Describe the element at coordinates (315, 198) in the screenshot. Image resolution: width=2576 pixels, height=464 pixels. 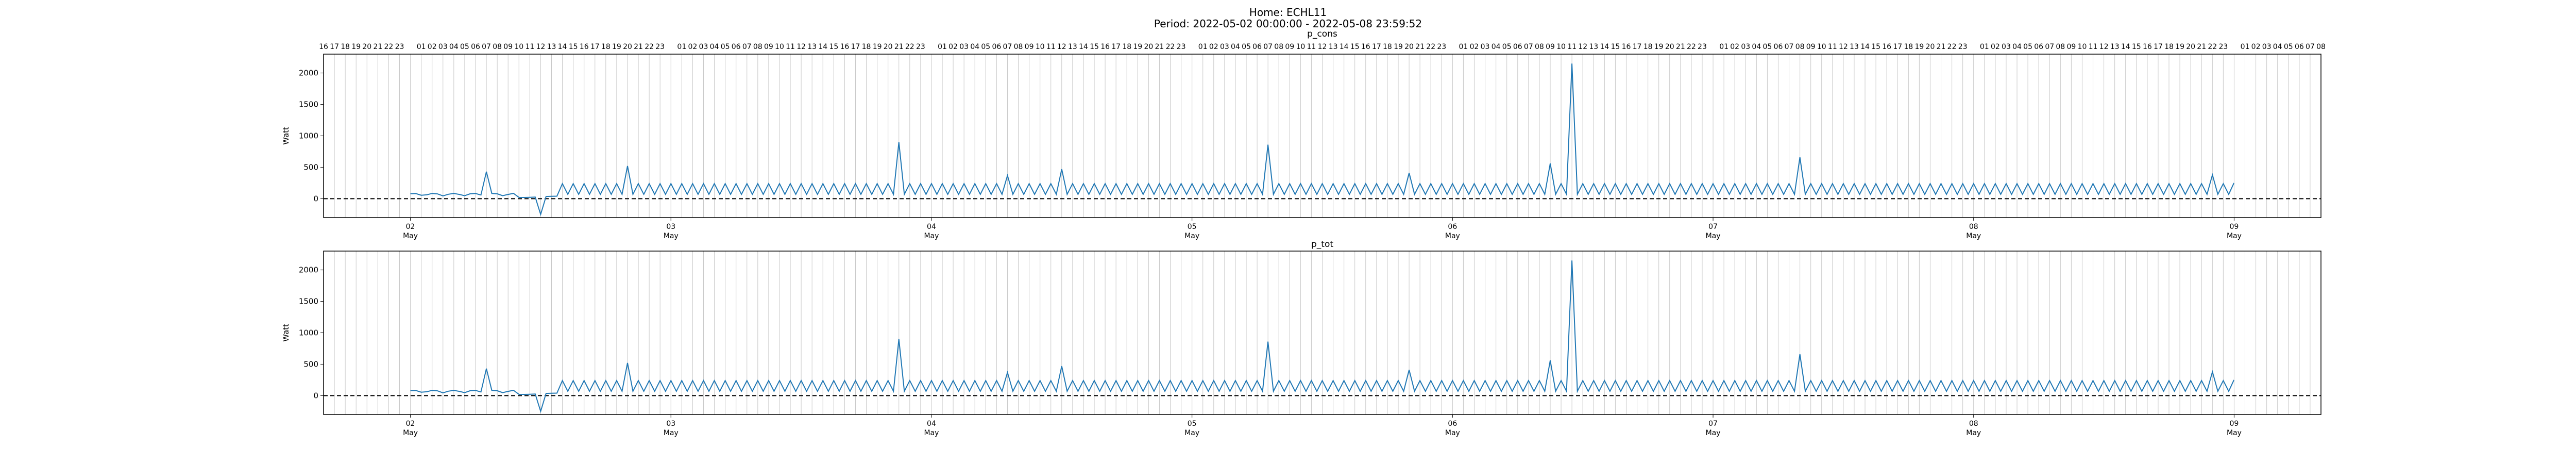
I see `y-tick-label: 0` at that location.